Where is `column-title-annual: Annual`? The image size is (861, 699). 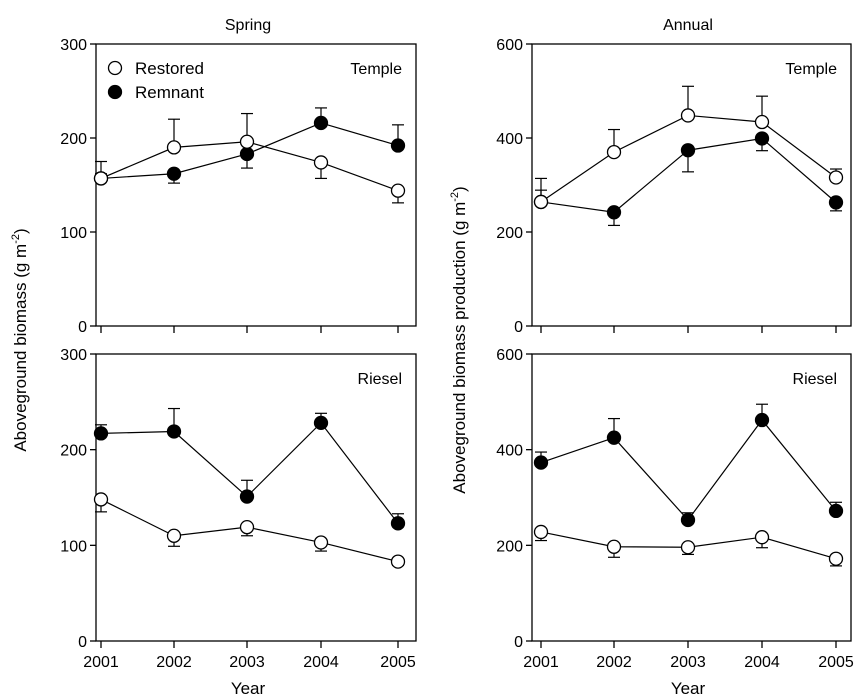
column-title-annual: Annual is located at coordinates (688, 25).